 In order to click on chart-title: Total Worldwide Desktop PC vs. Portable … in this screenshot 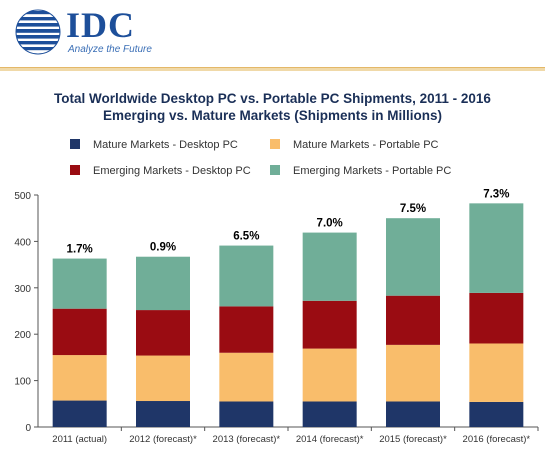, I will do `click(272, 107)`.